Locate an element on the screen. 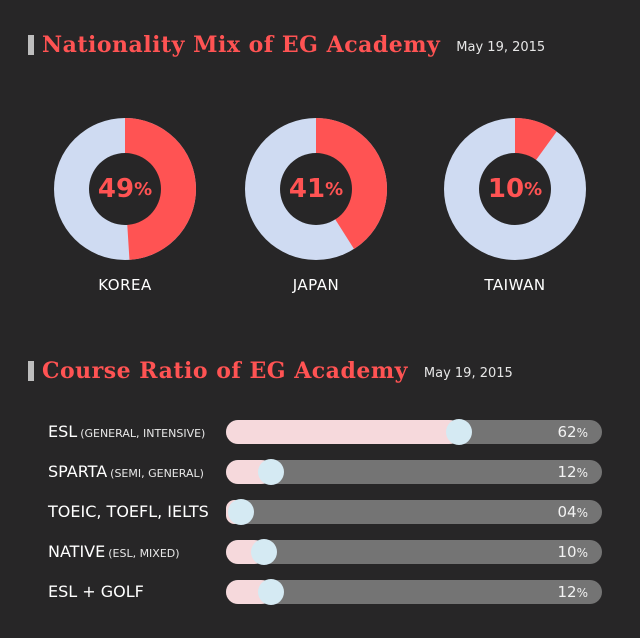 This screenshot has width=640, height=638. donut-category-label: TAIWAN is located at coordinates (515, 285).